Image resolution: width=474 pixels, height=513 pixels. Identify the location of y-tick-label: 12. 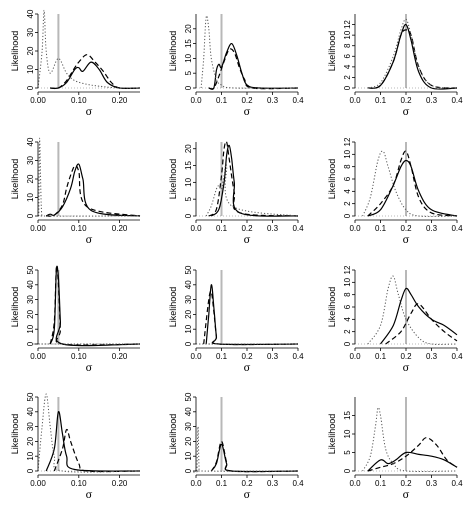
(347, 141).